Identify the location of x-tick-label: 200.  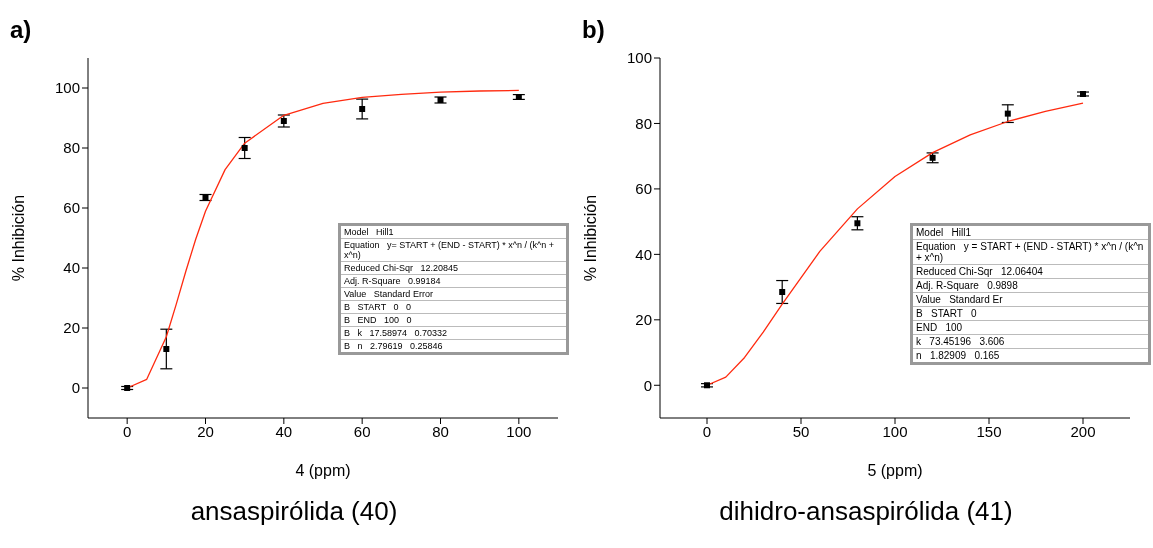
(1083, 431).